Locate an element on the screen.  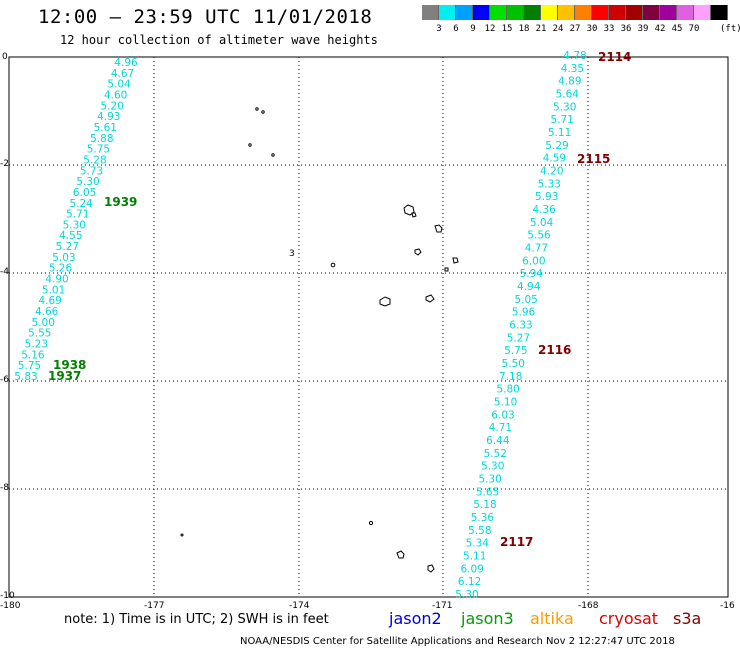
wave-height-label: 5.29 is located at coordinates (556, 146).